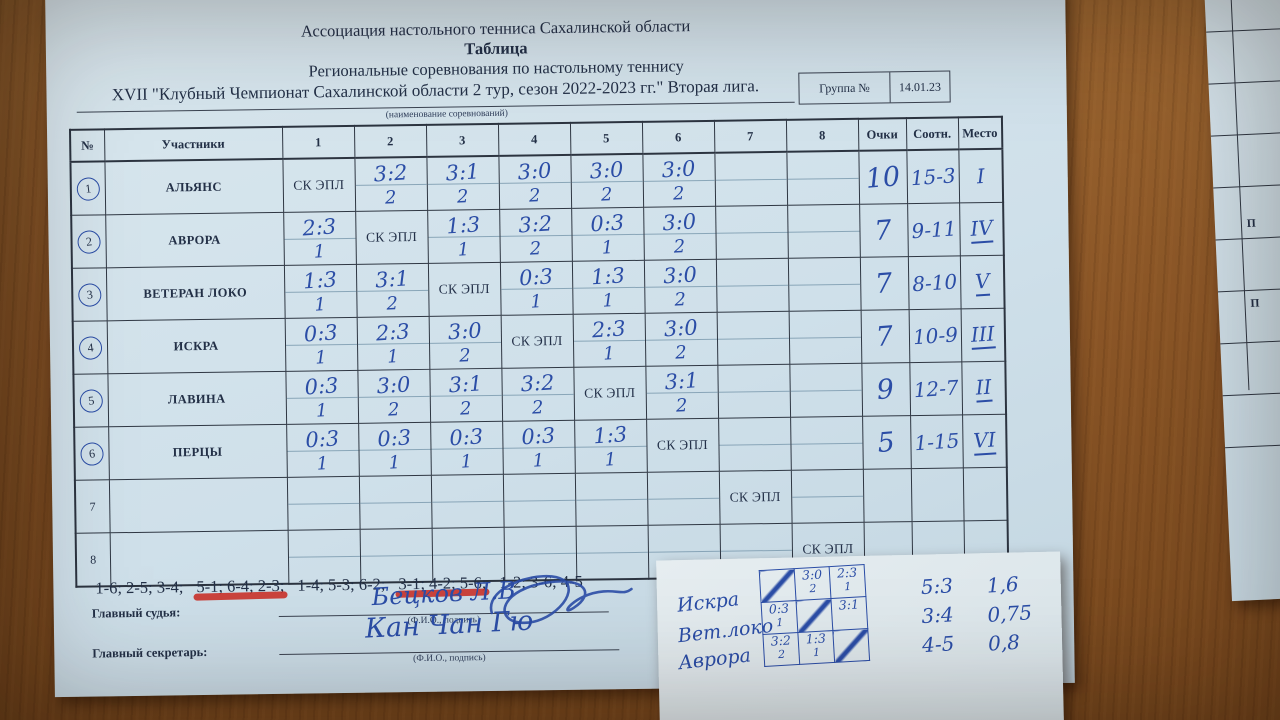 This screenshot has width=1280, height=720. I want to click on column-header: Место, so click(980, 133).